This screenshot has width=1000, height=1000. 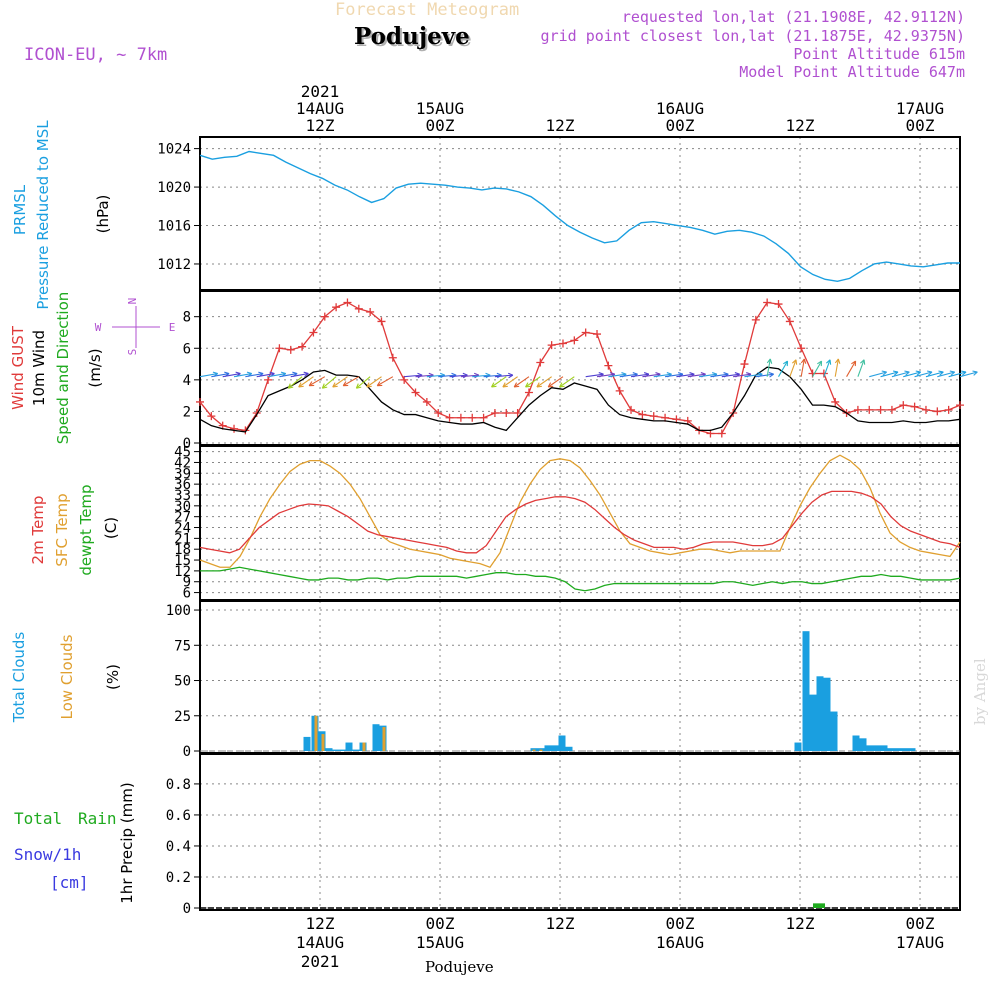 I want to click on ytick-label: 1020, so click(x=174, y=188).